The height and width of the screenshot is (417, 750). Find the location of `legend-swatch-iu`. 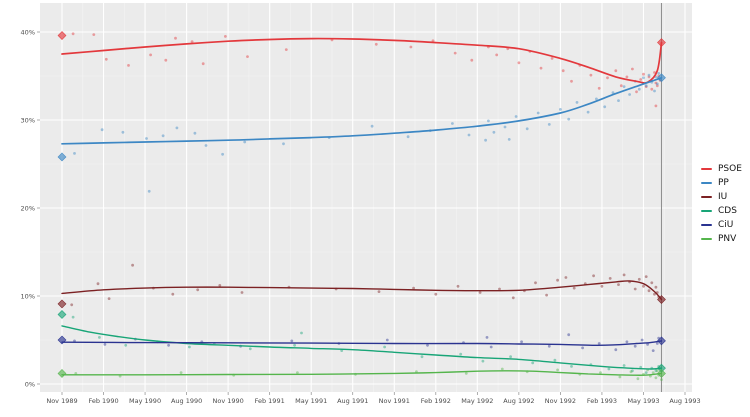

legend-swatch-iu is located at coordinates (706, 197).